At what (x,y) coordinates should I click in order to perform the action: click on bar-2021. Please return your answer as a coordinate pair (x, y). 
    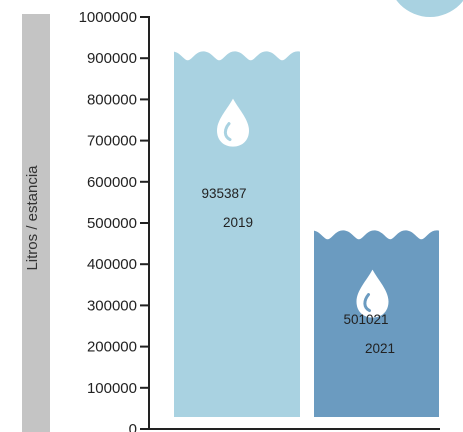
    Looking at the image, I should click on (376, 323).